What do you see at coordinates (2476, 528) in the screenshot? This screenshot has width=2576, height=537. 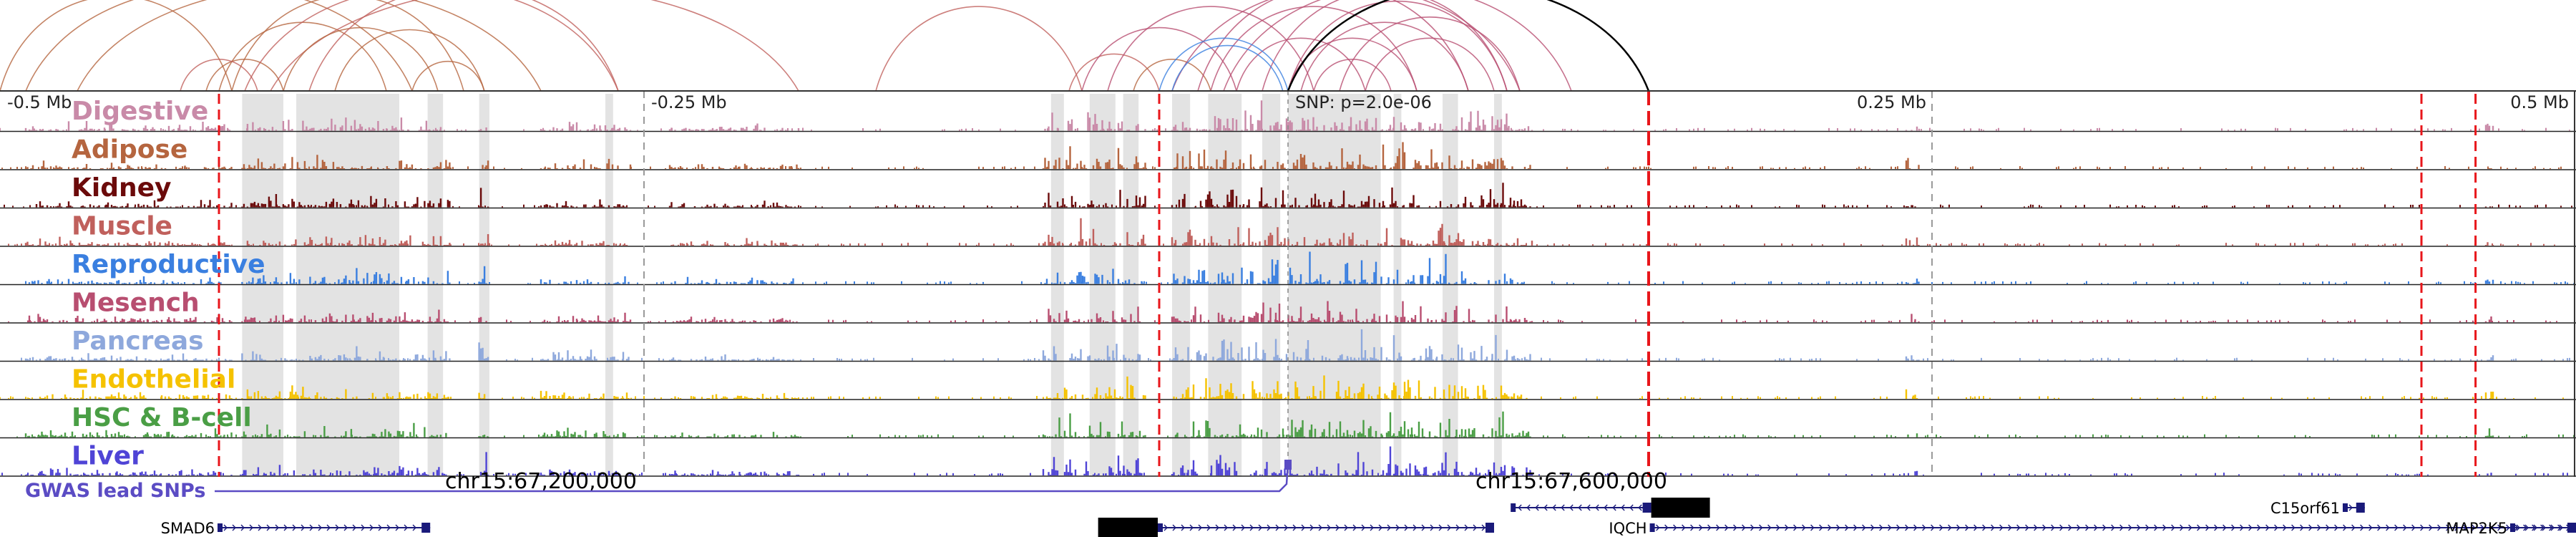 I see `gene-label: MAP2K5` at bounding box center [2476, 528].